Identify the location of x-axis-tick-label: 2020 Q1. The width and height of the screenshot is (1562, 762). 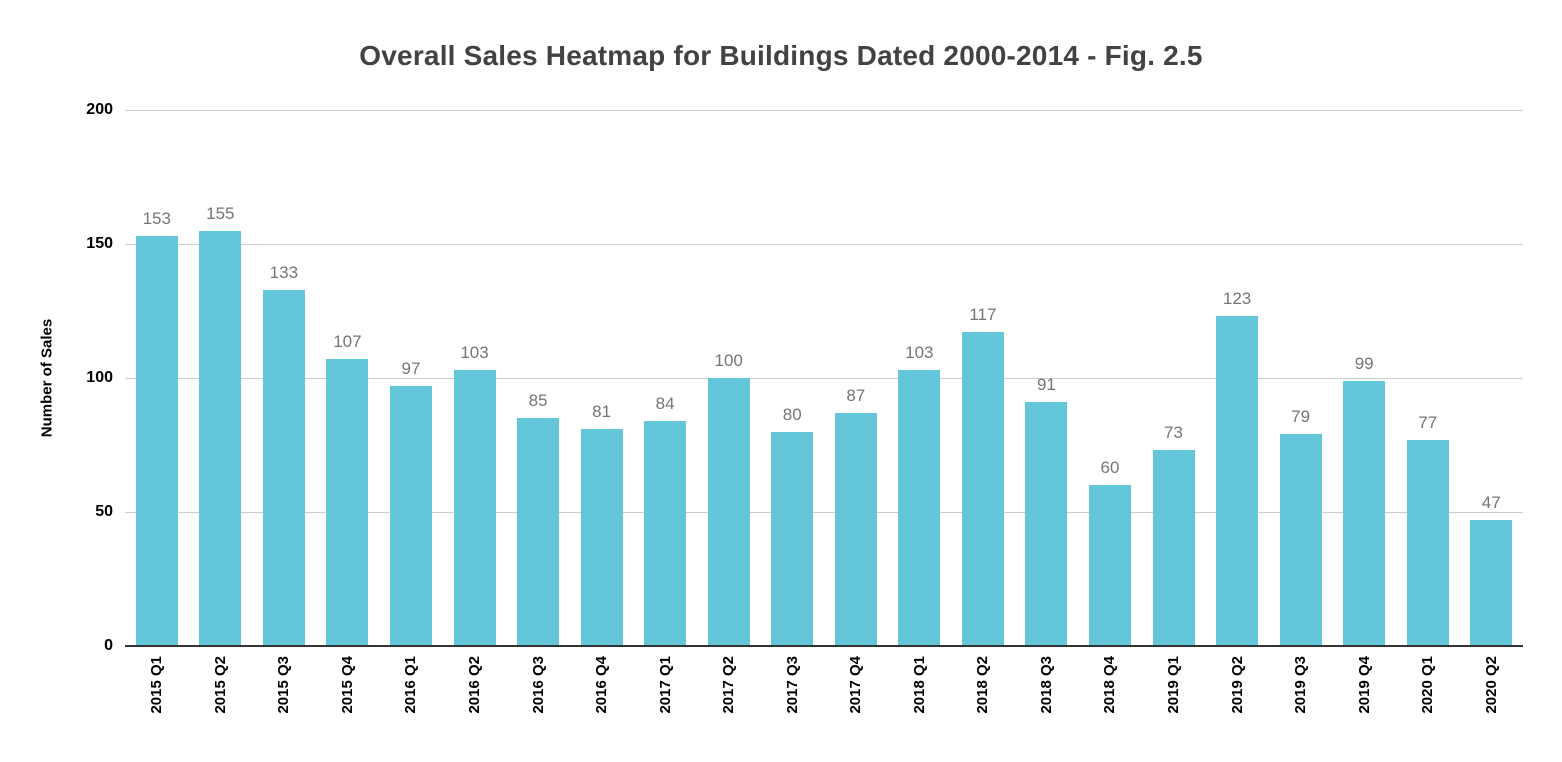
(1428, 685).